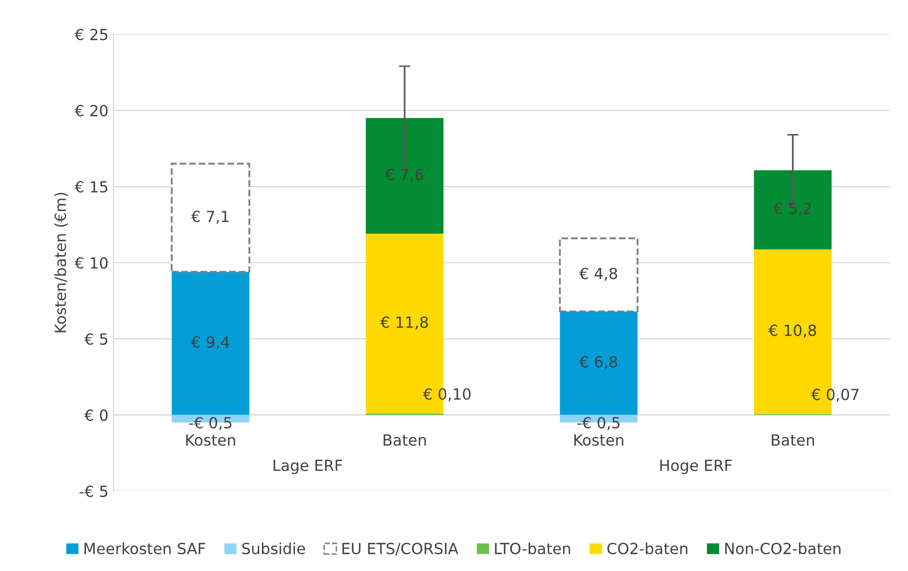  What do you see at coordinates (404, 323) in the screenshot?
I see `data-label: € 11,8` at bounding box center [404, 323].